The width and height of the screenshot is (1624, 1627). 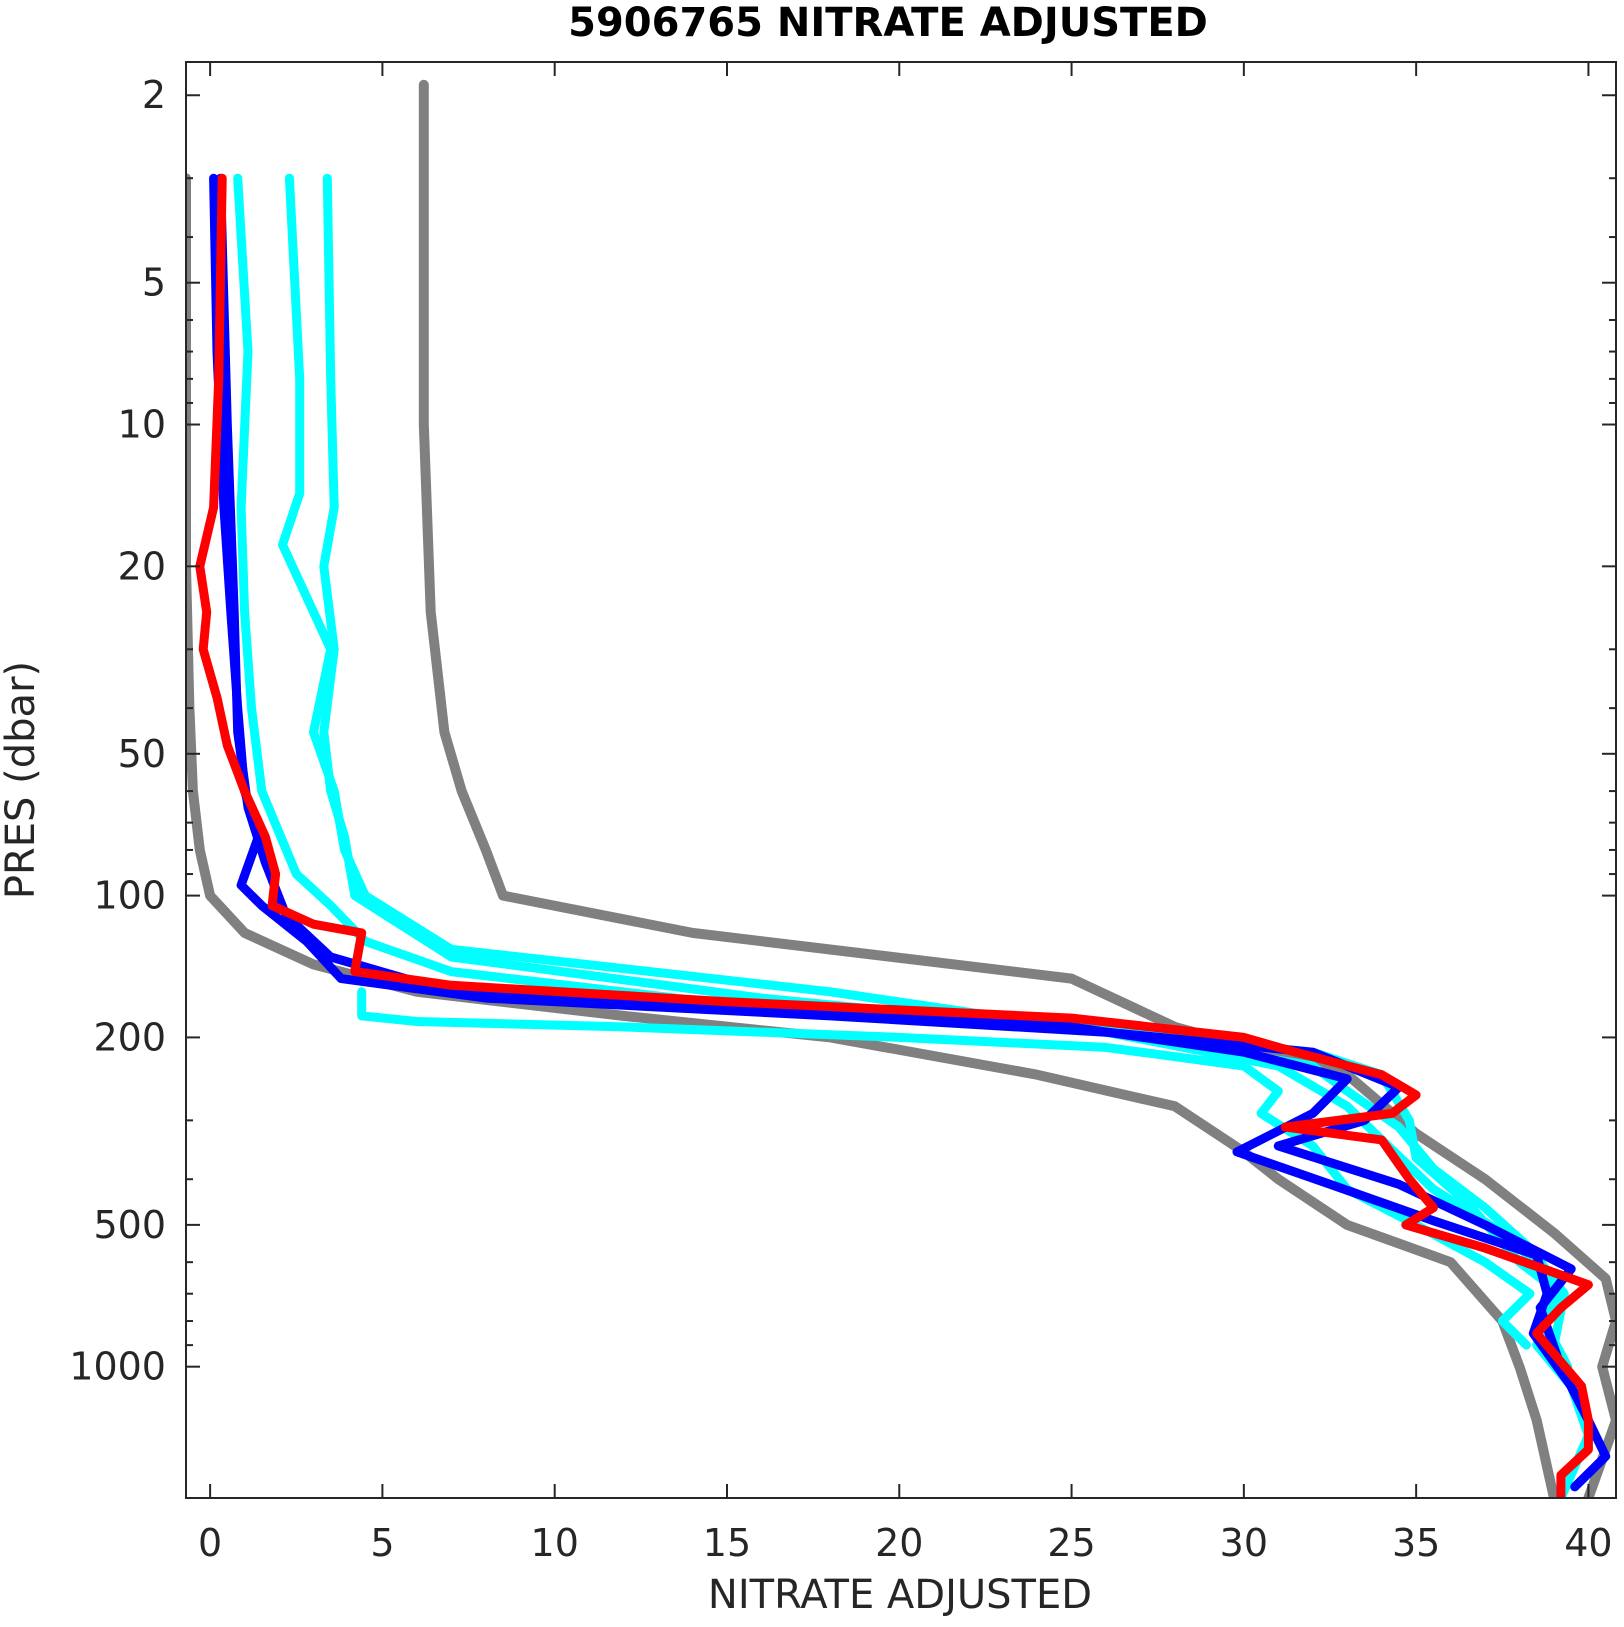 I want to click on y-tick-label: 1000, so click(x=117, y=1367).